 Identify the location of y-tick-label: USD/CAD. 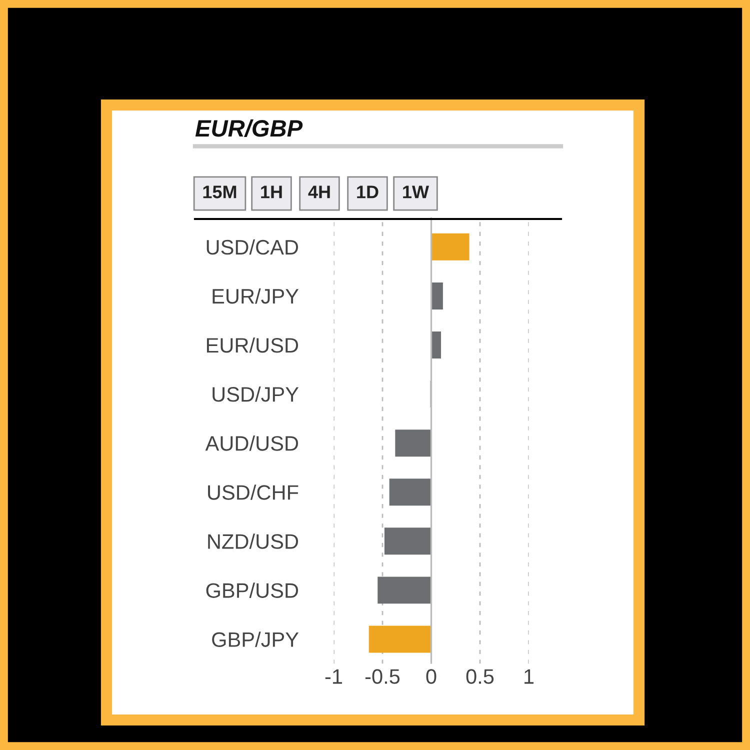
(252, 247).